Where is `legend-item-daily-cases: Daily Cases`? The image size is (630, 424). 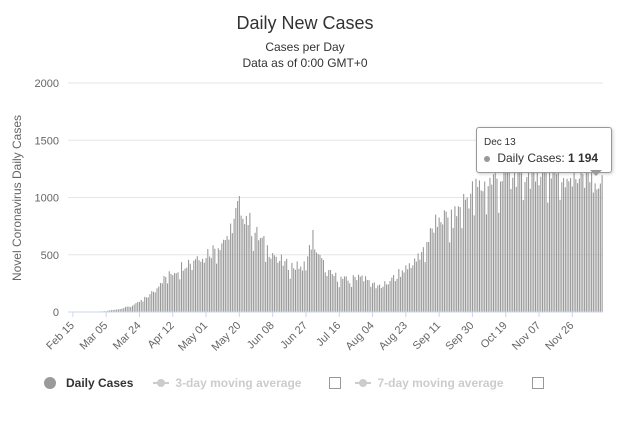
legend-item-daily-cases: Daily Cases is located at coordinates (88, 383).